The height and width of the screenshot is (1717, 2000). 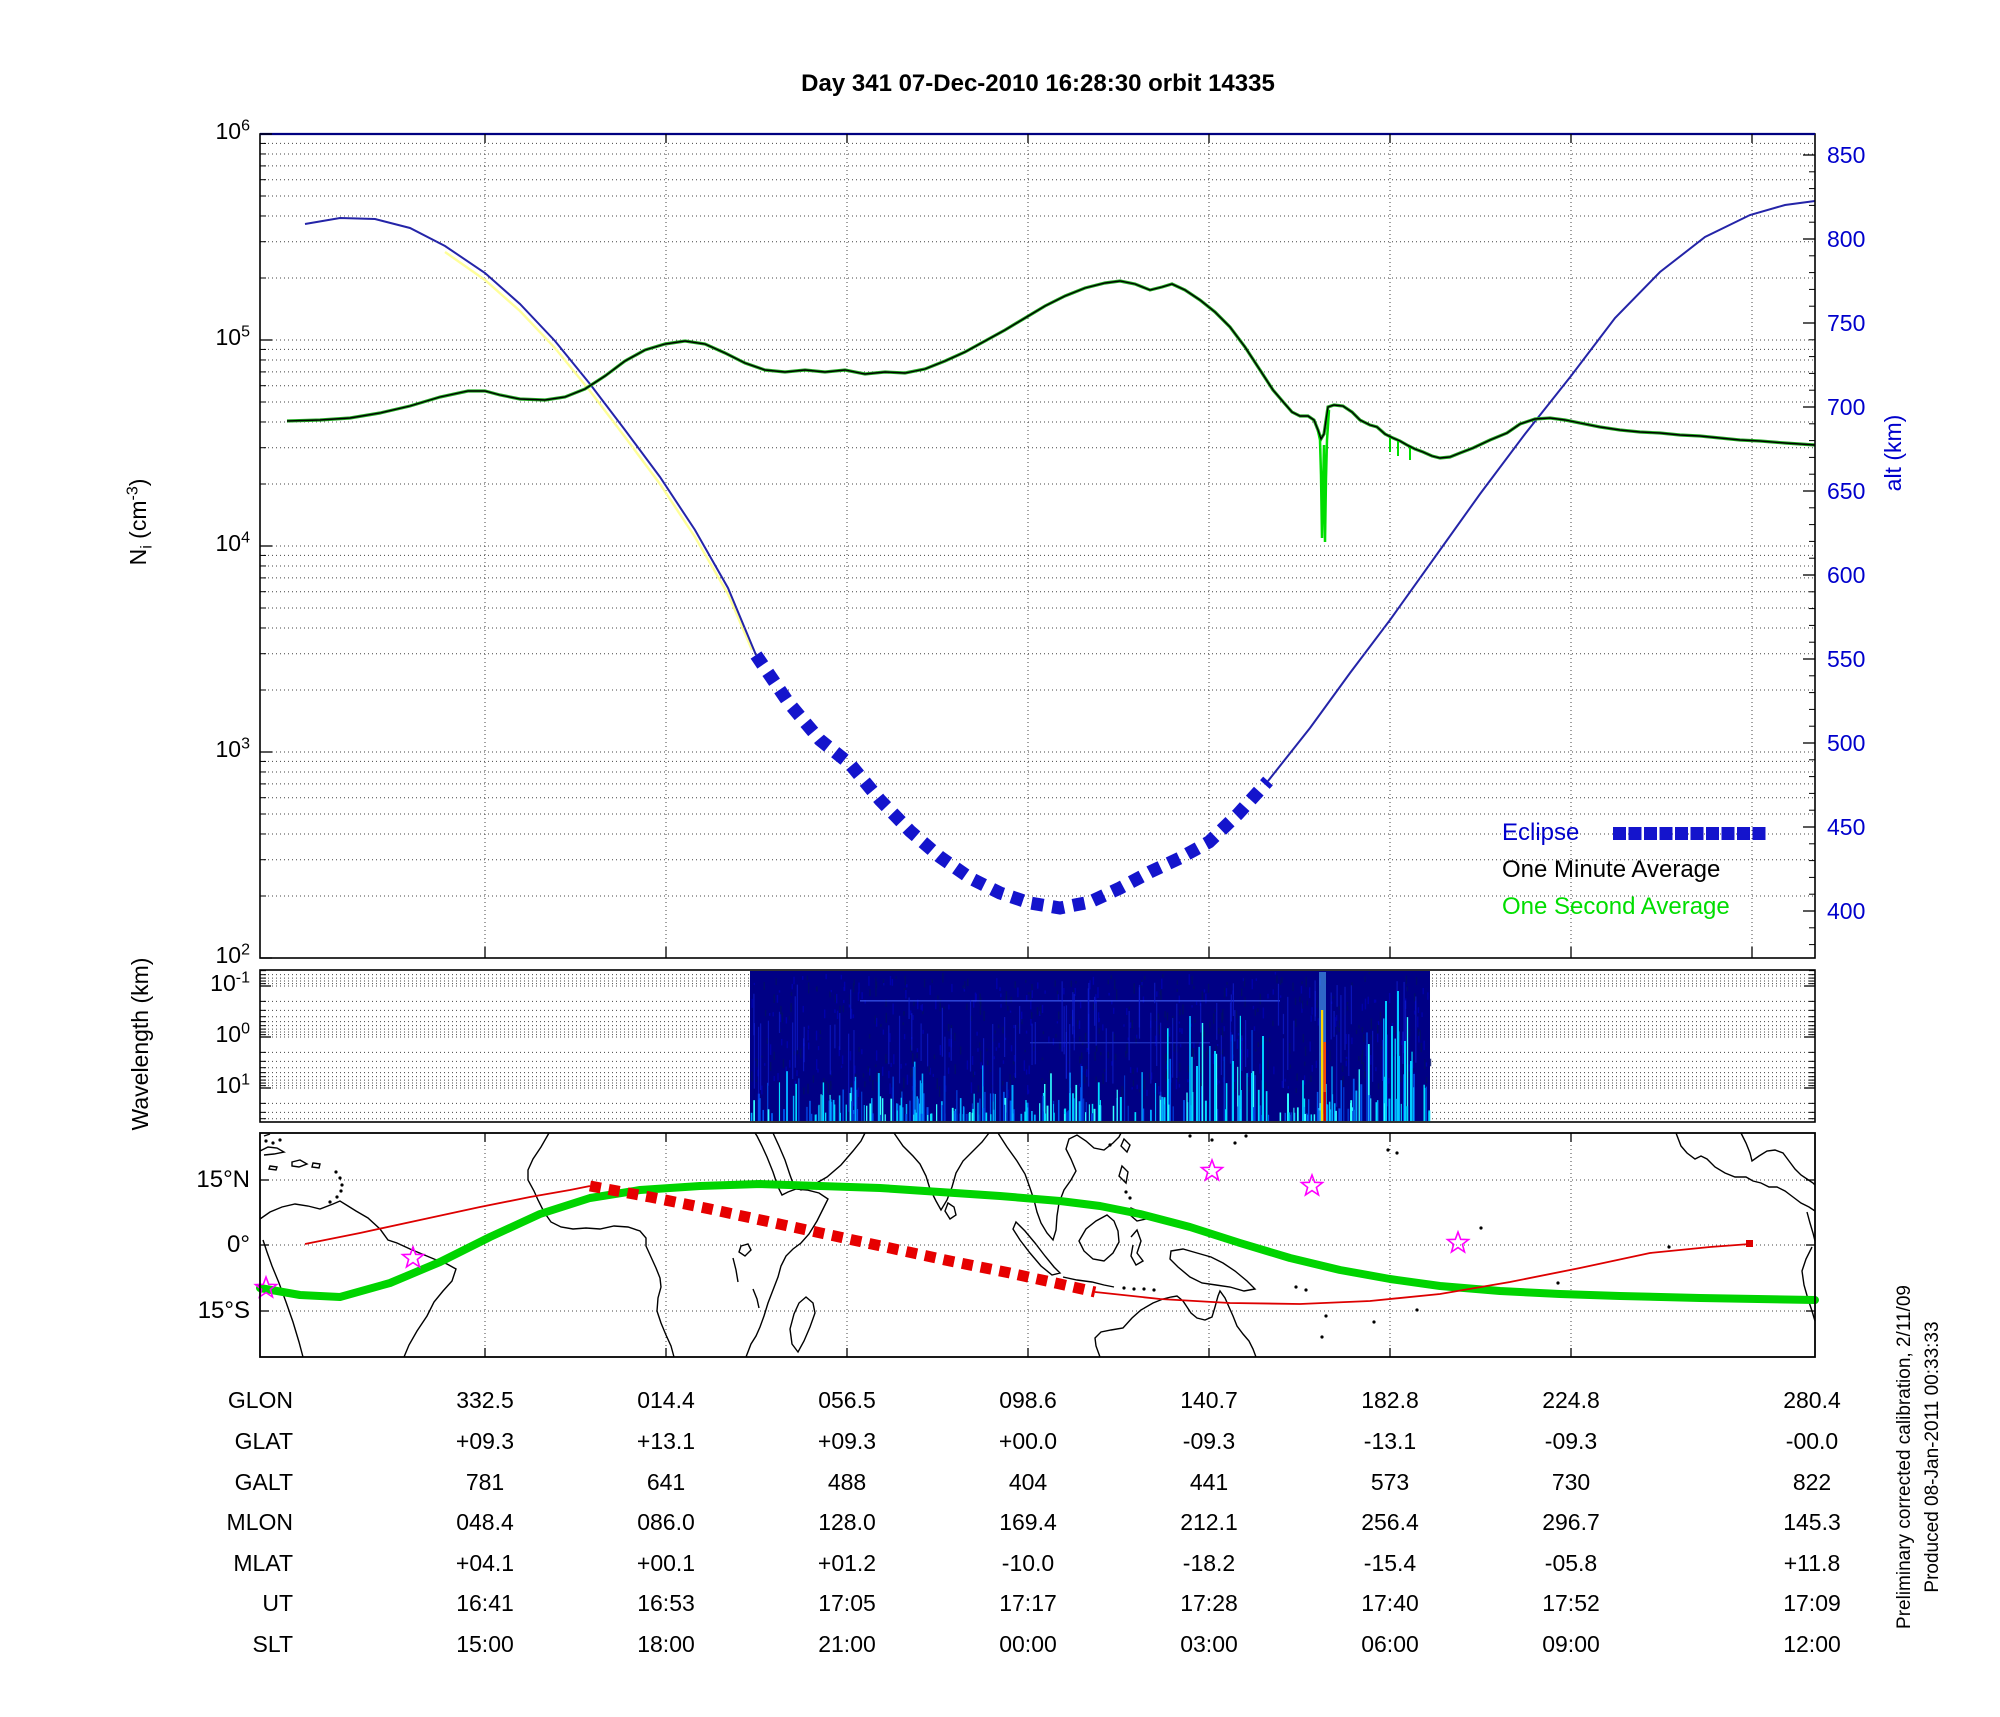 I want to click on table-row-label: UT, so click(x=277, y=1603).